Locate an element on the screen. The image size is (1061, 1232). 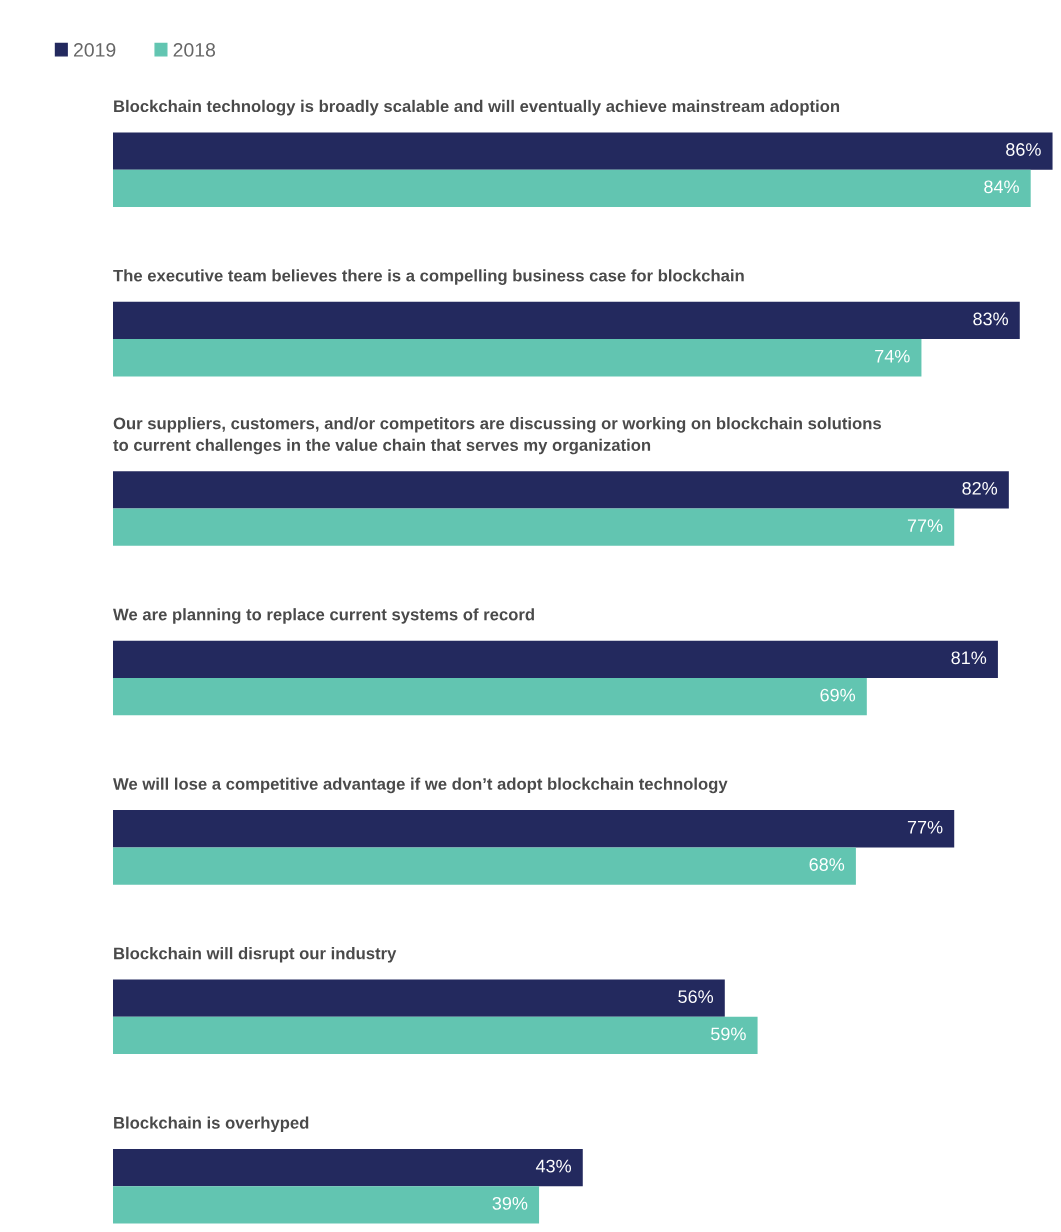
data-label: 59% is located at coordinates (728, 1034).